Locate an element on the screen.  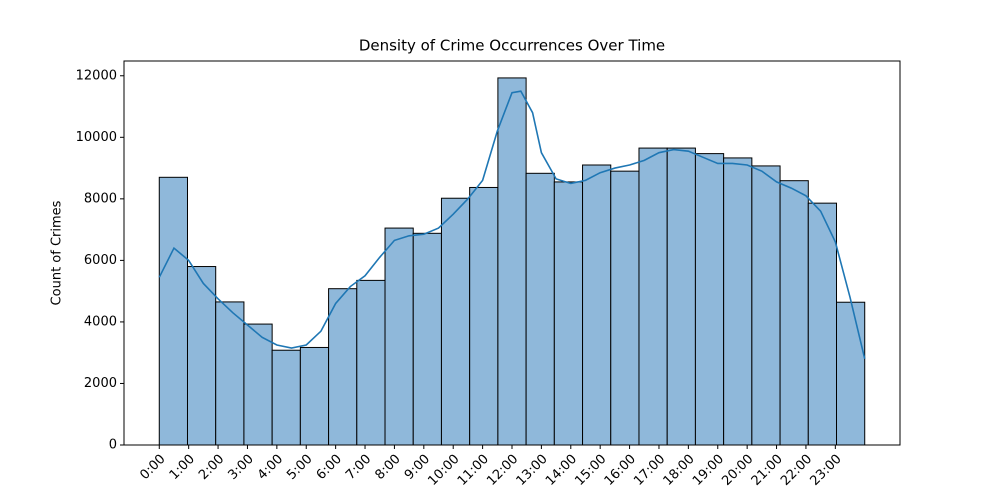
x-tick-label: 13:00 is located at coordinates (532, 470).